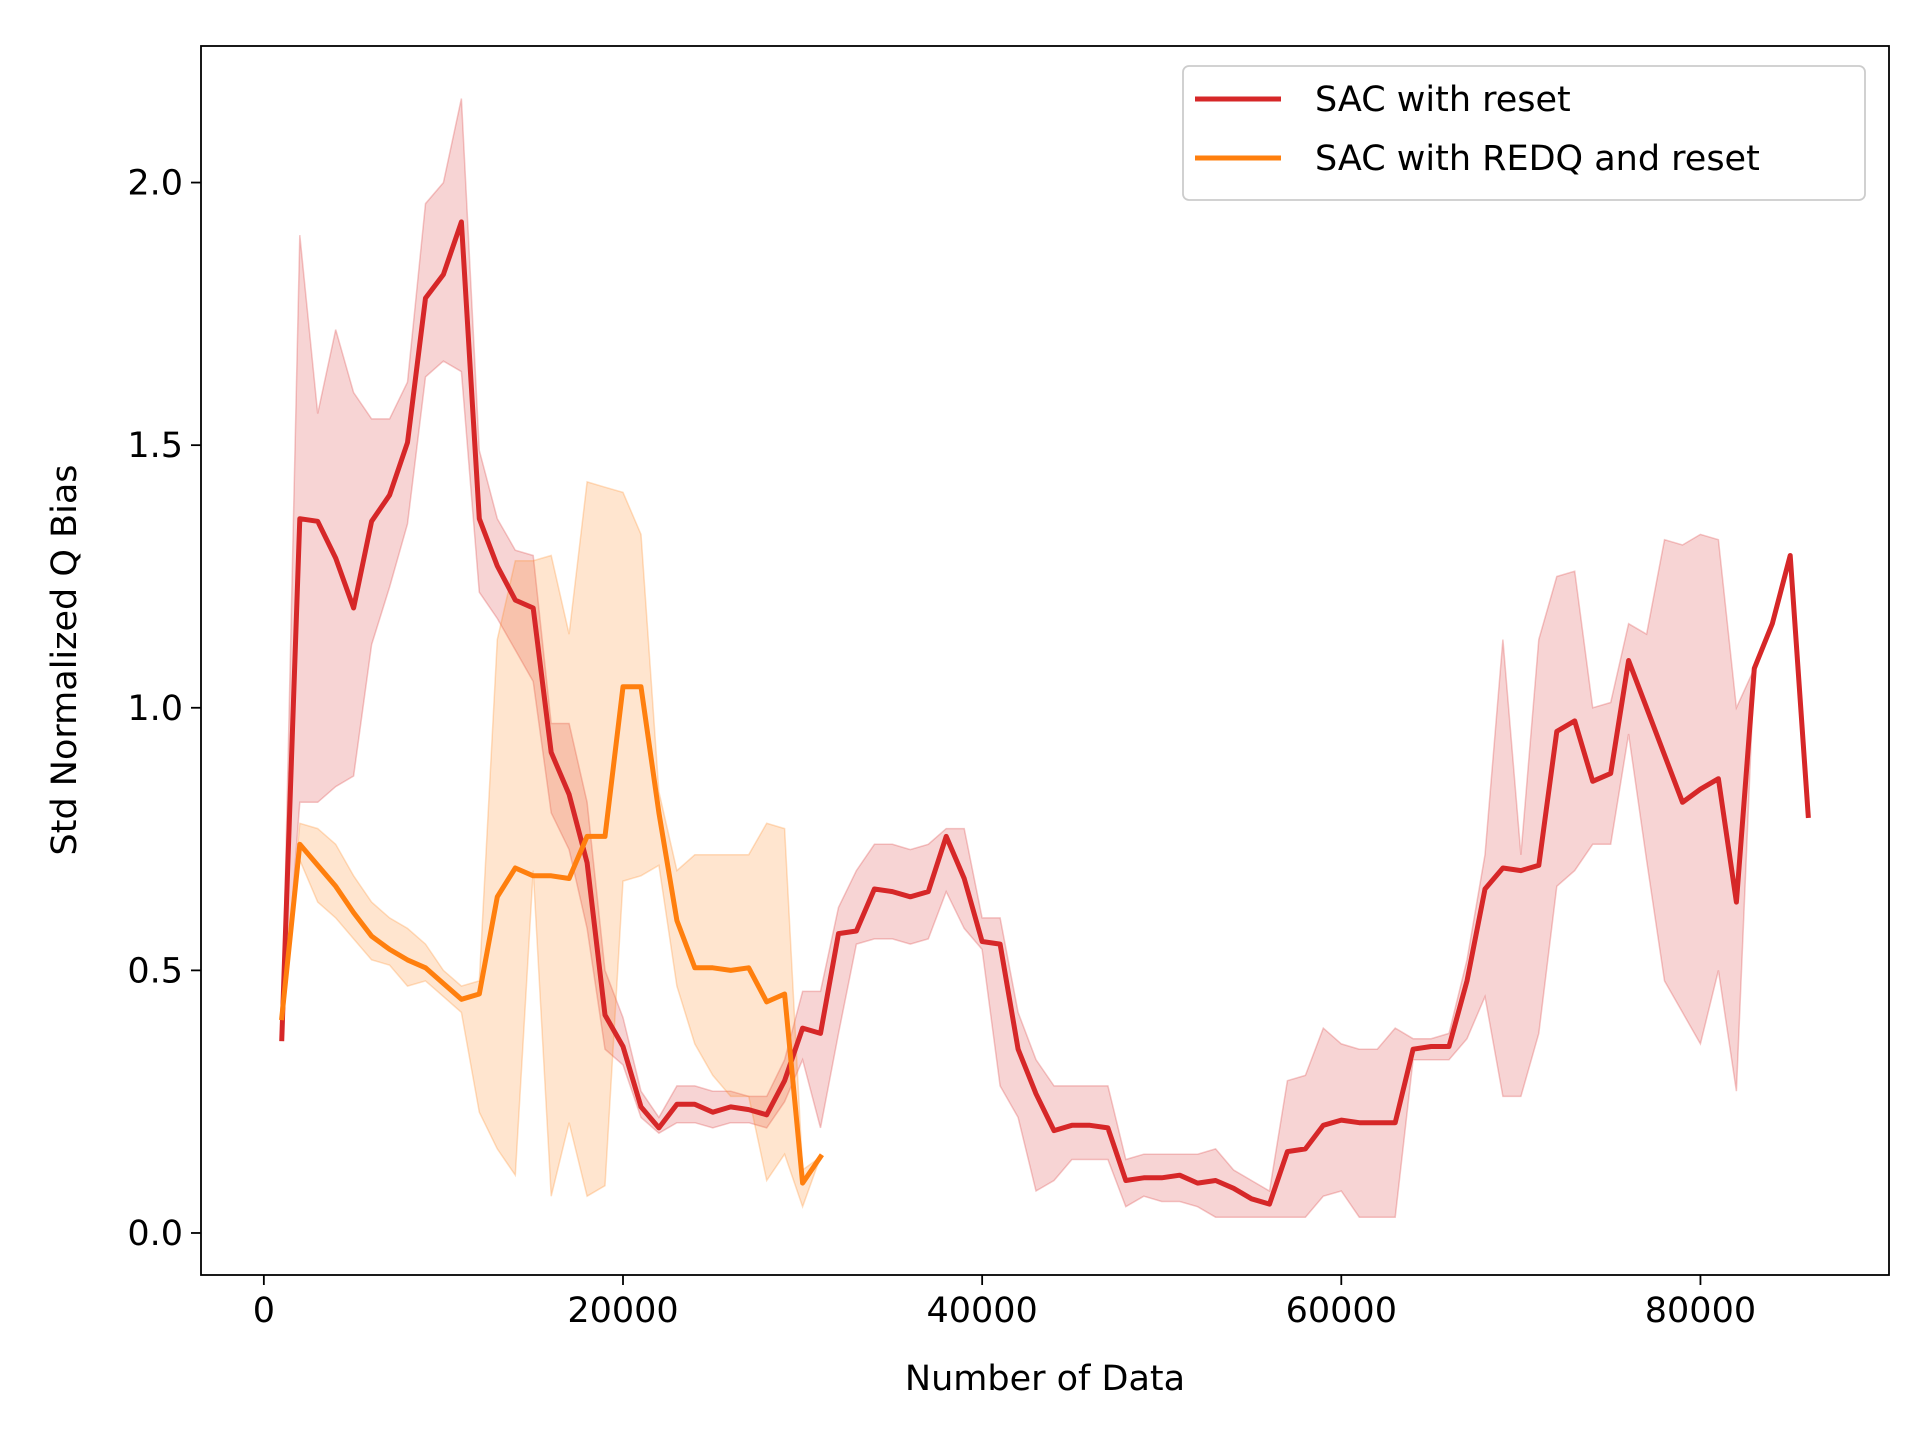  What do you see at coordinates (155, 1234) in the screenshot?
I see `y-tick-label: 0.0` at bounding box center [155, 1234].